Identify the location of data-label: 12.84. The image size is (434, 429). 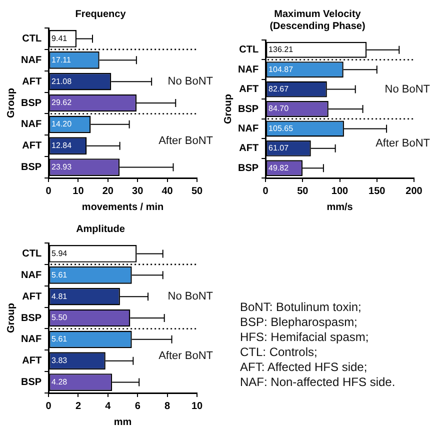
(62, 145).